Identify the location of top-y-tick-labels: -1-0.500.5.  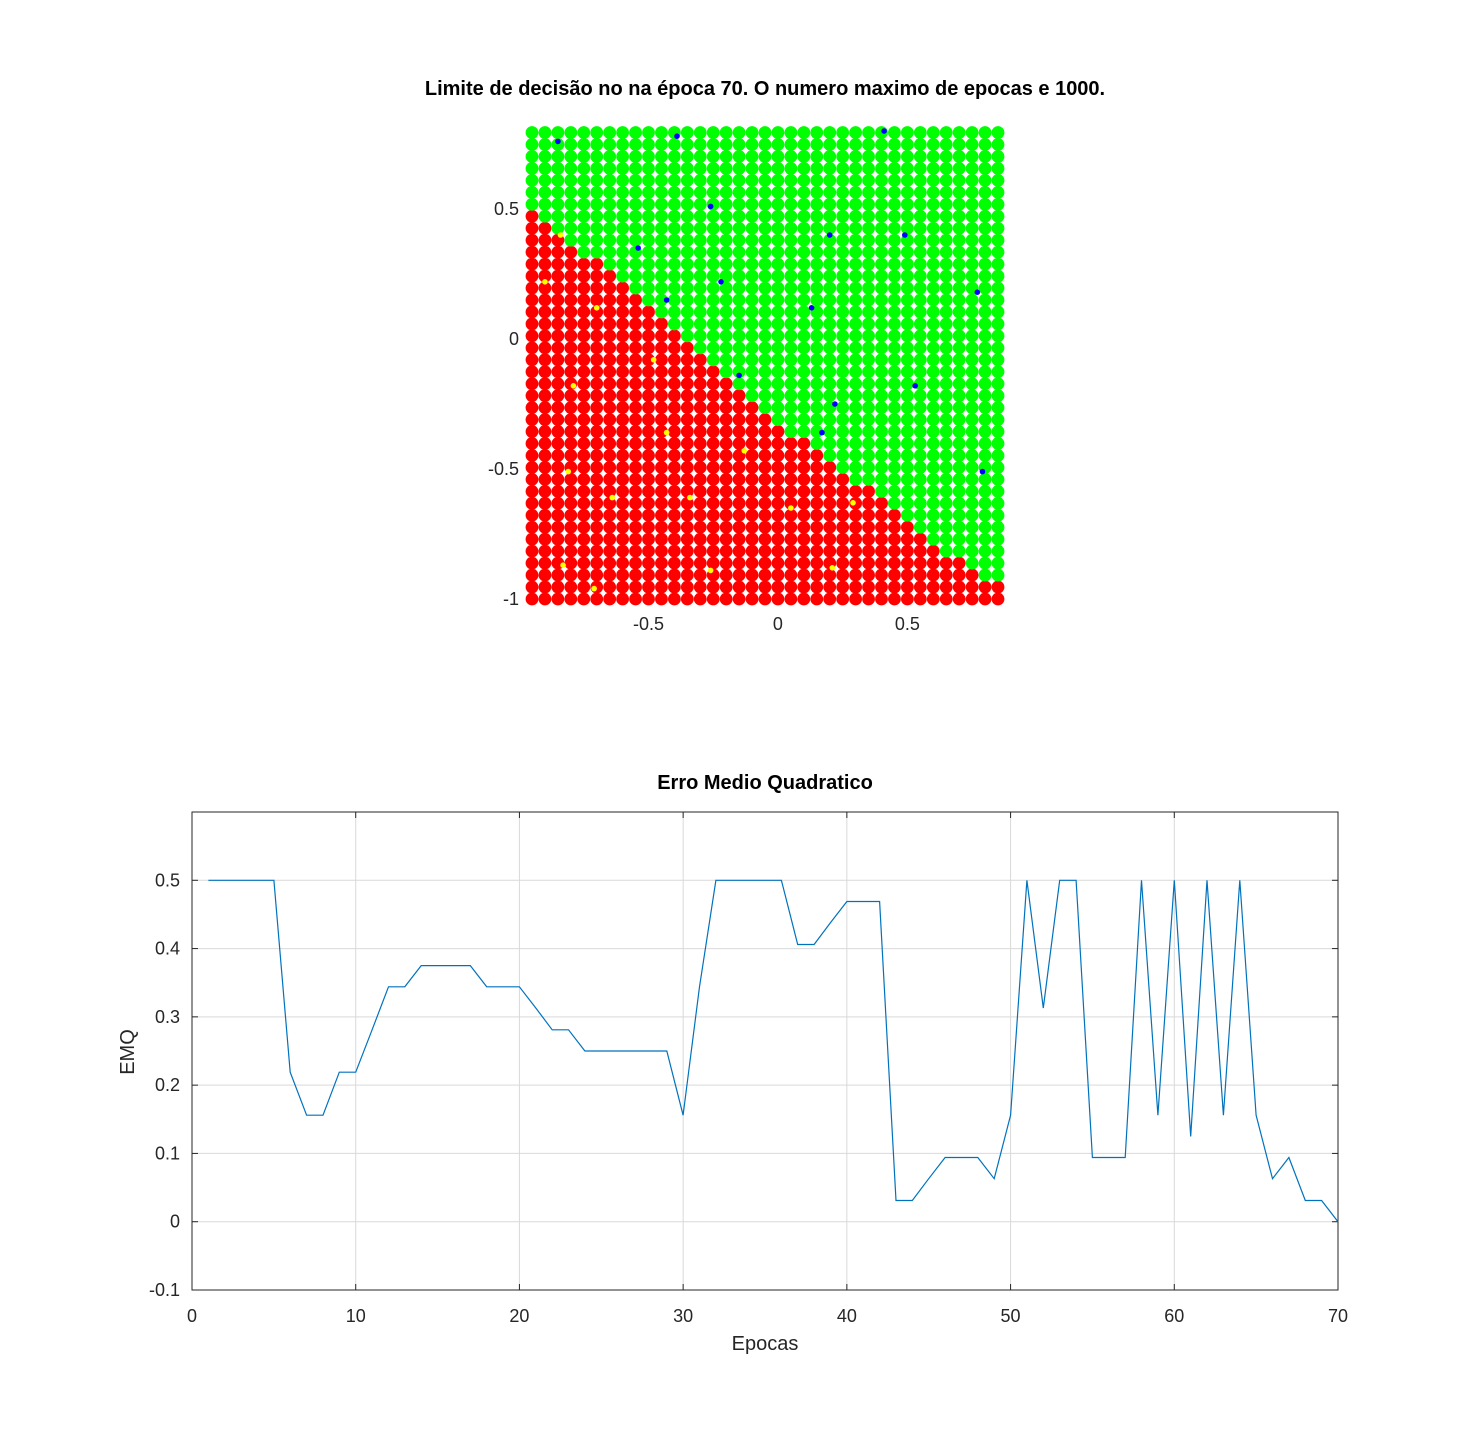
(503, 404).